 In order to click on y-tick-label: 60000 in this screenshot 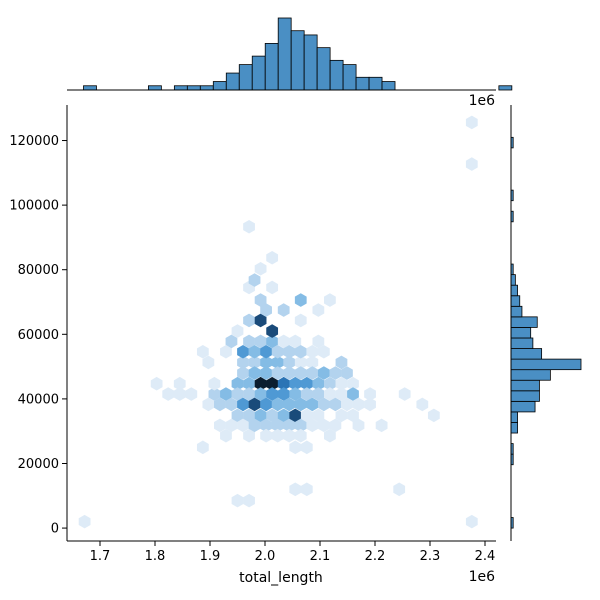, I will do `click(38, 335)`.